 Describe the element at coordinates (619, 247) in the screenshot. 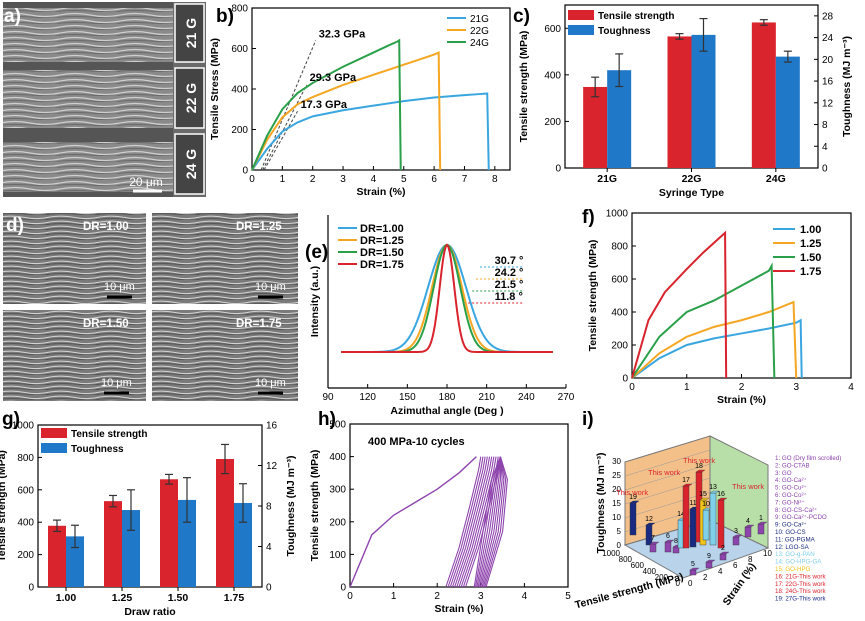

I see `y-tick-label: 800` at that location.